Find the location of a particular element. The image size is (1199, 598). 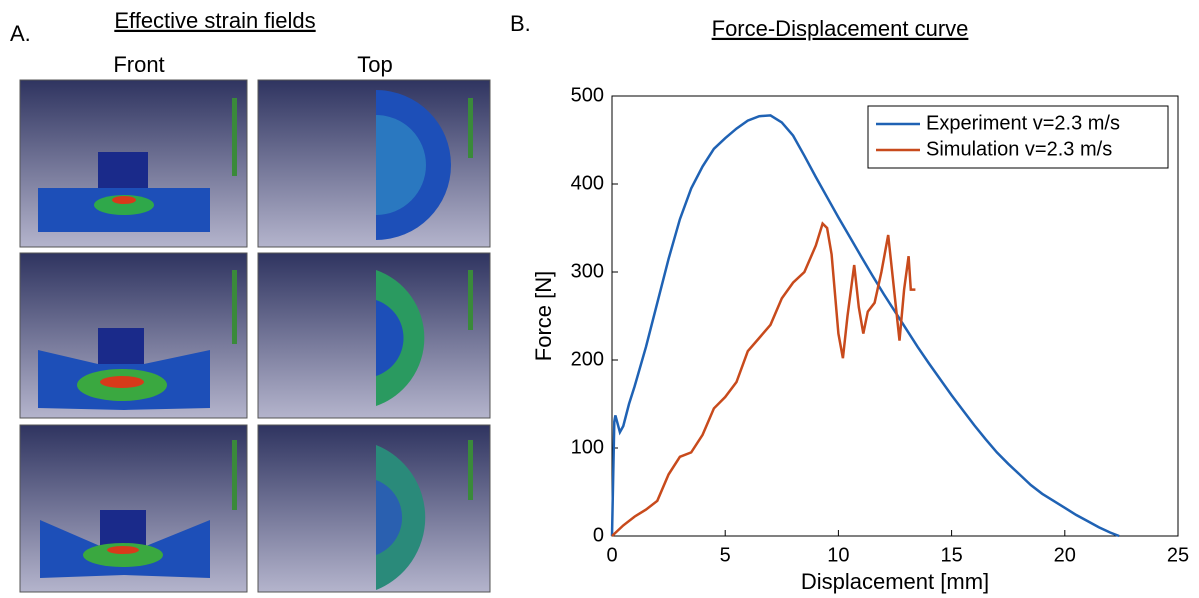

y-tick-label: 100 is located at coordinates (587, 447).